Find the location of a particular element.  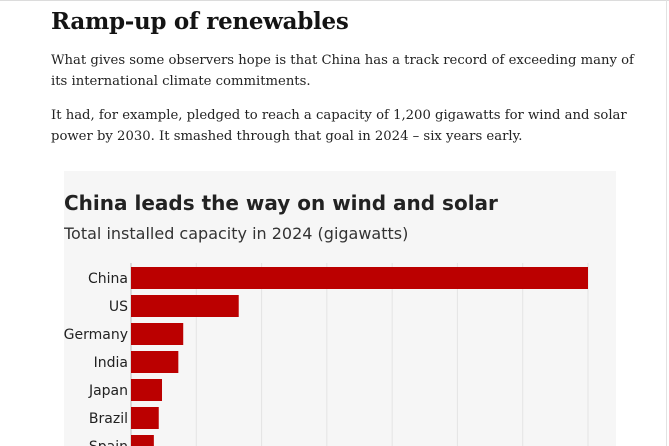

category-label-brazil: Brazil is located at coordinates (108, 419).